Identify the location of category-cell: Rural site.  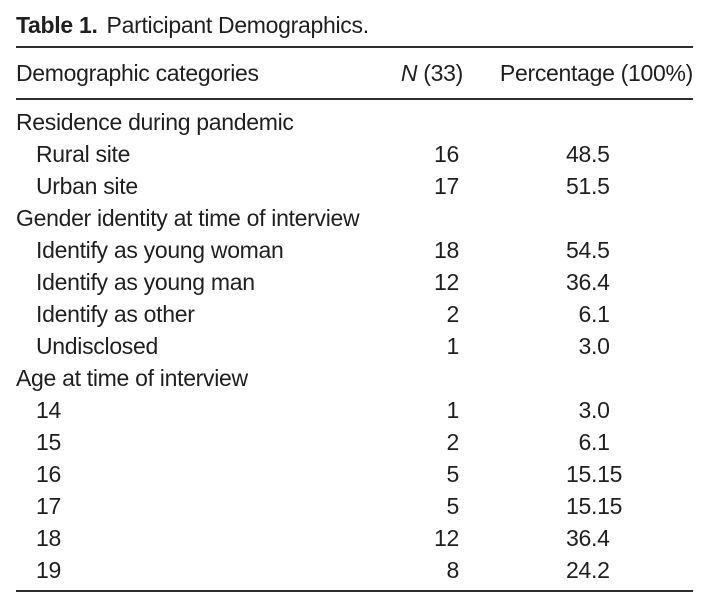
(83, 154).